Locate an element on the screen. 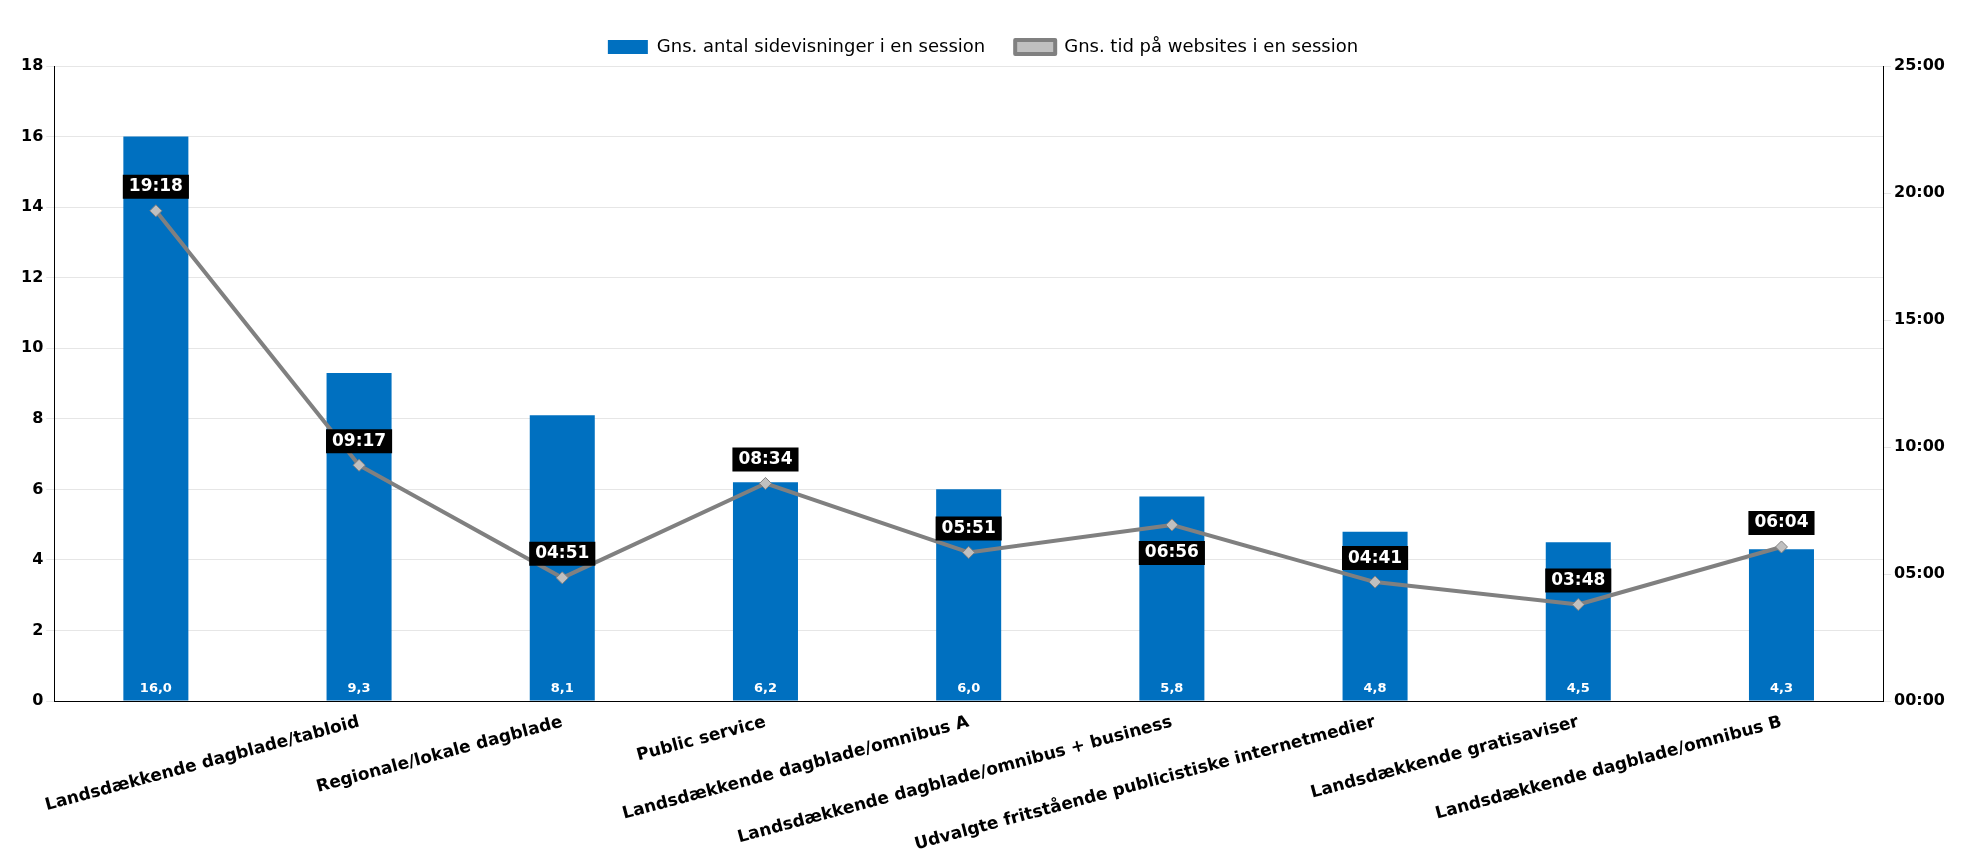 This screenshot has height=868, width=1969. y-tick-label: 4 is located at coordinates (38, 559).